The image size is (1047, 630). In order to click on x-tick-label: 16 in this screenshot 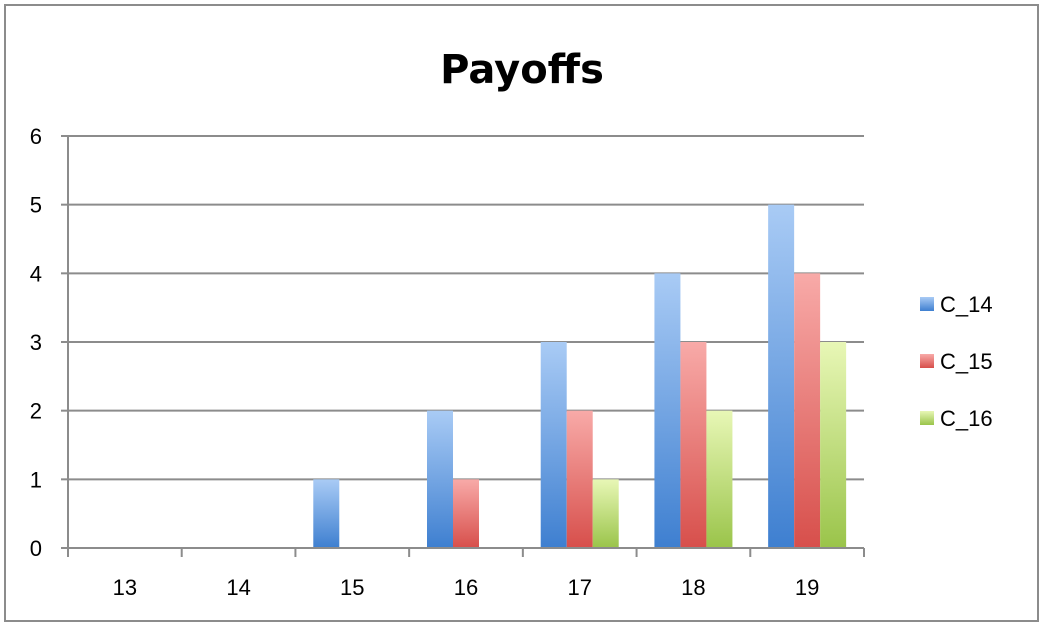, I will do `click(466, 587)`.